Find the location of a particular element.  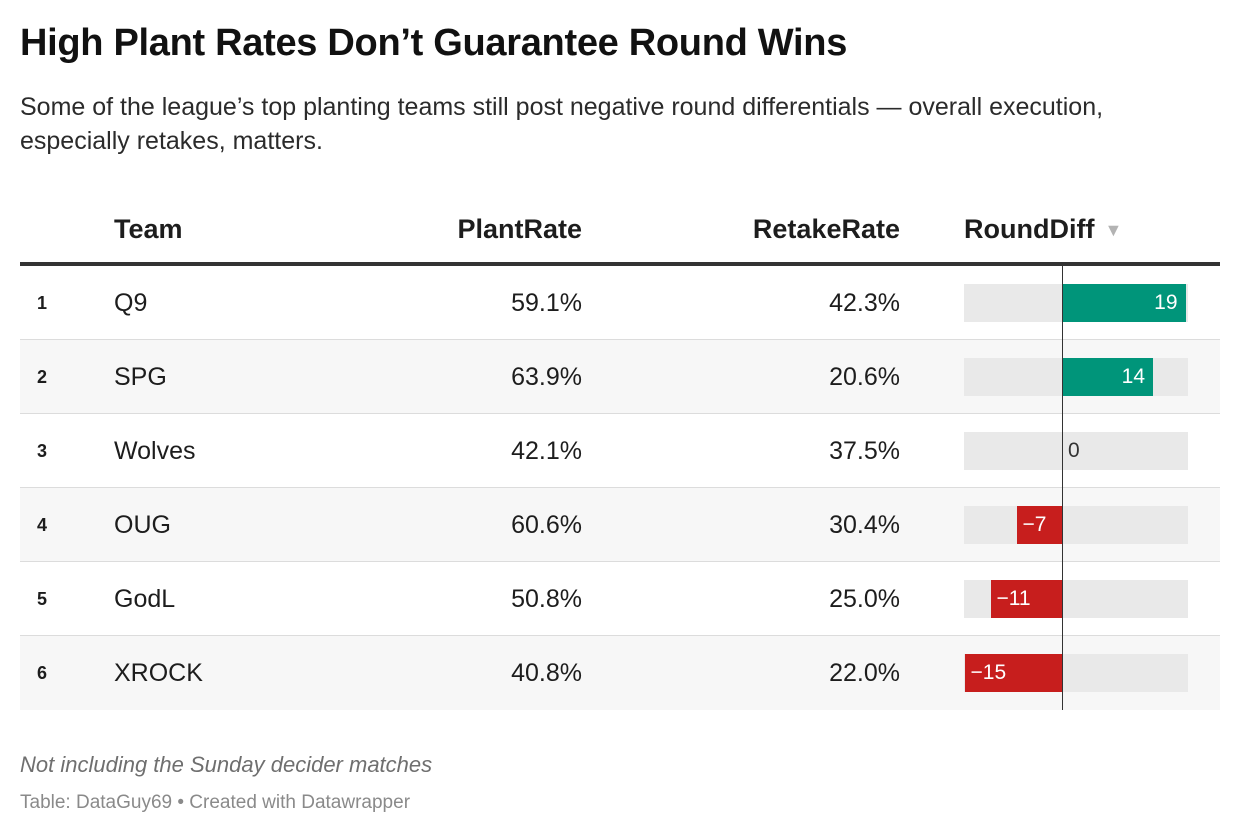

round-diff-label: −11 is located at coordinates (1013, 598).